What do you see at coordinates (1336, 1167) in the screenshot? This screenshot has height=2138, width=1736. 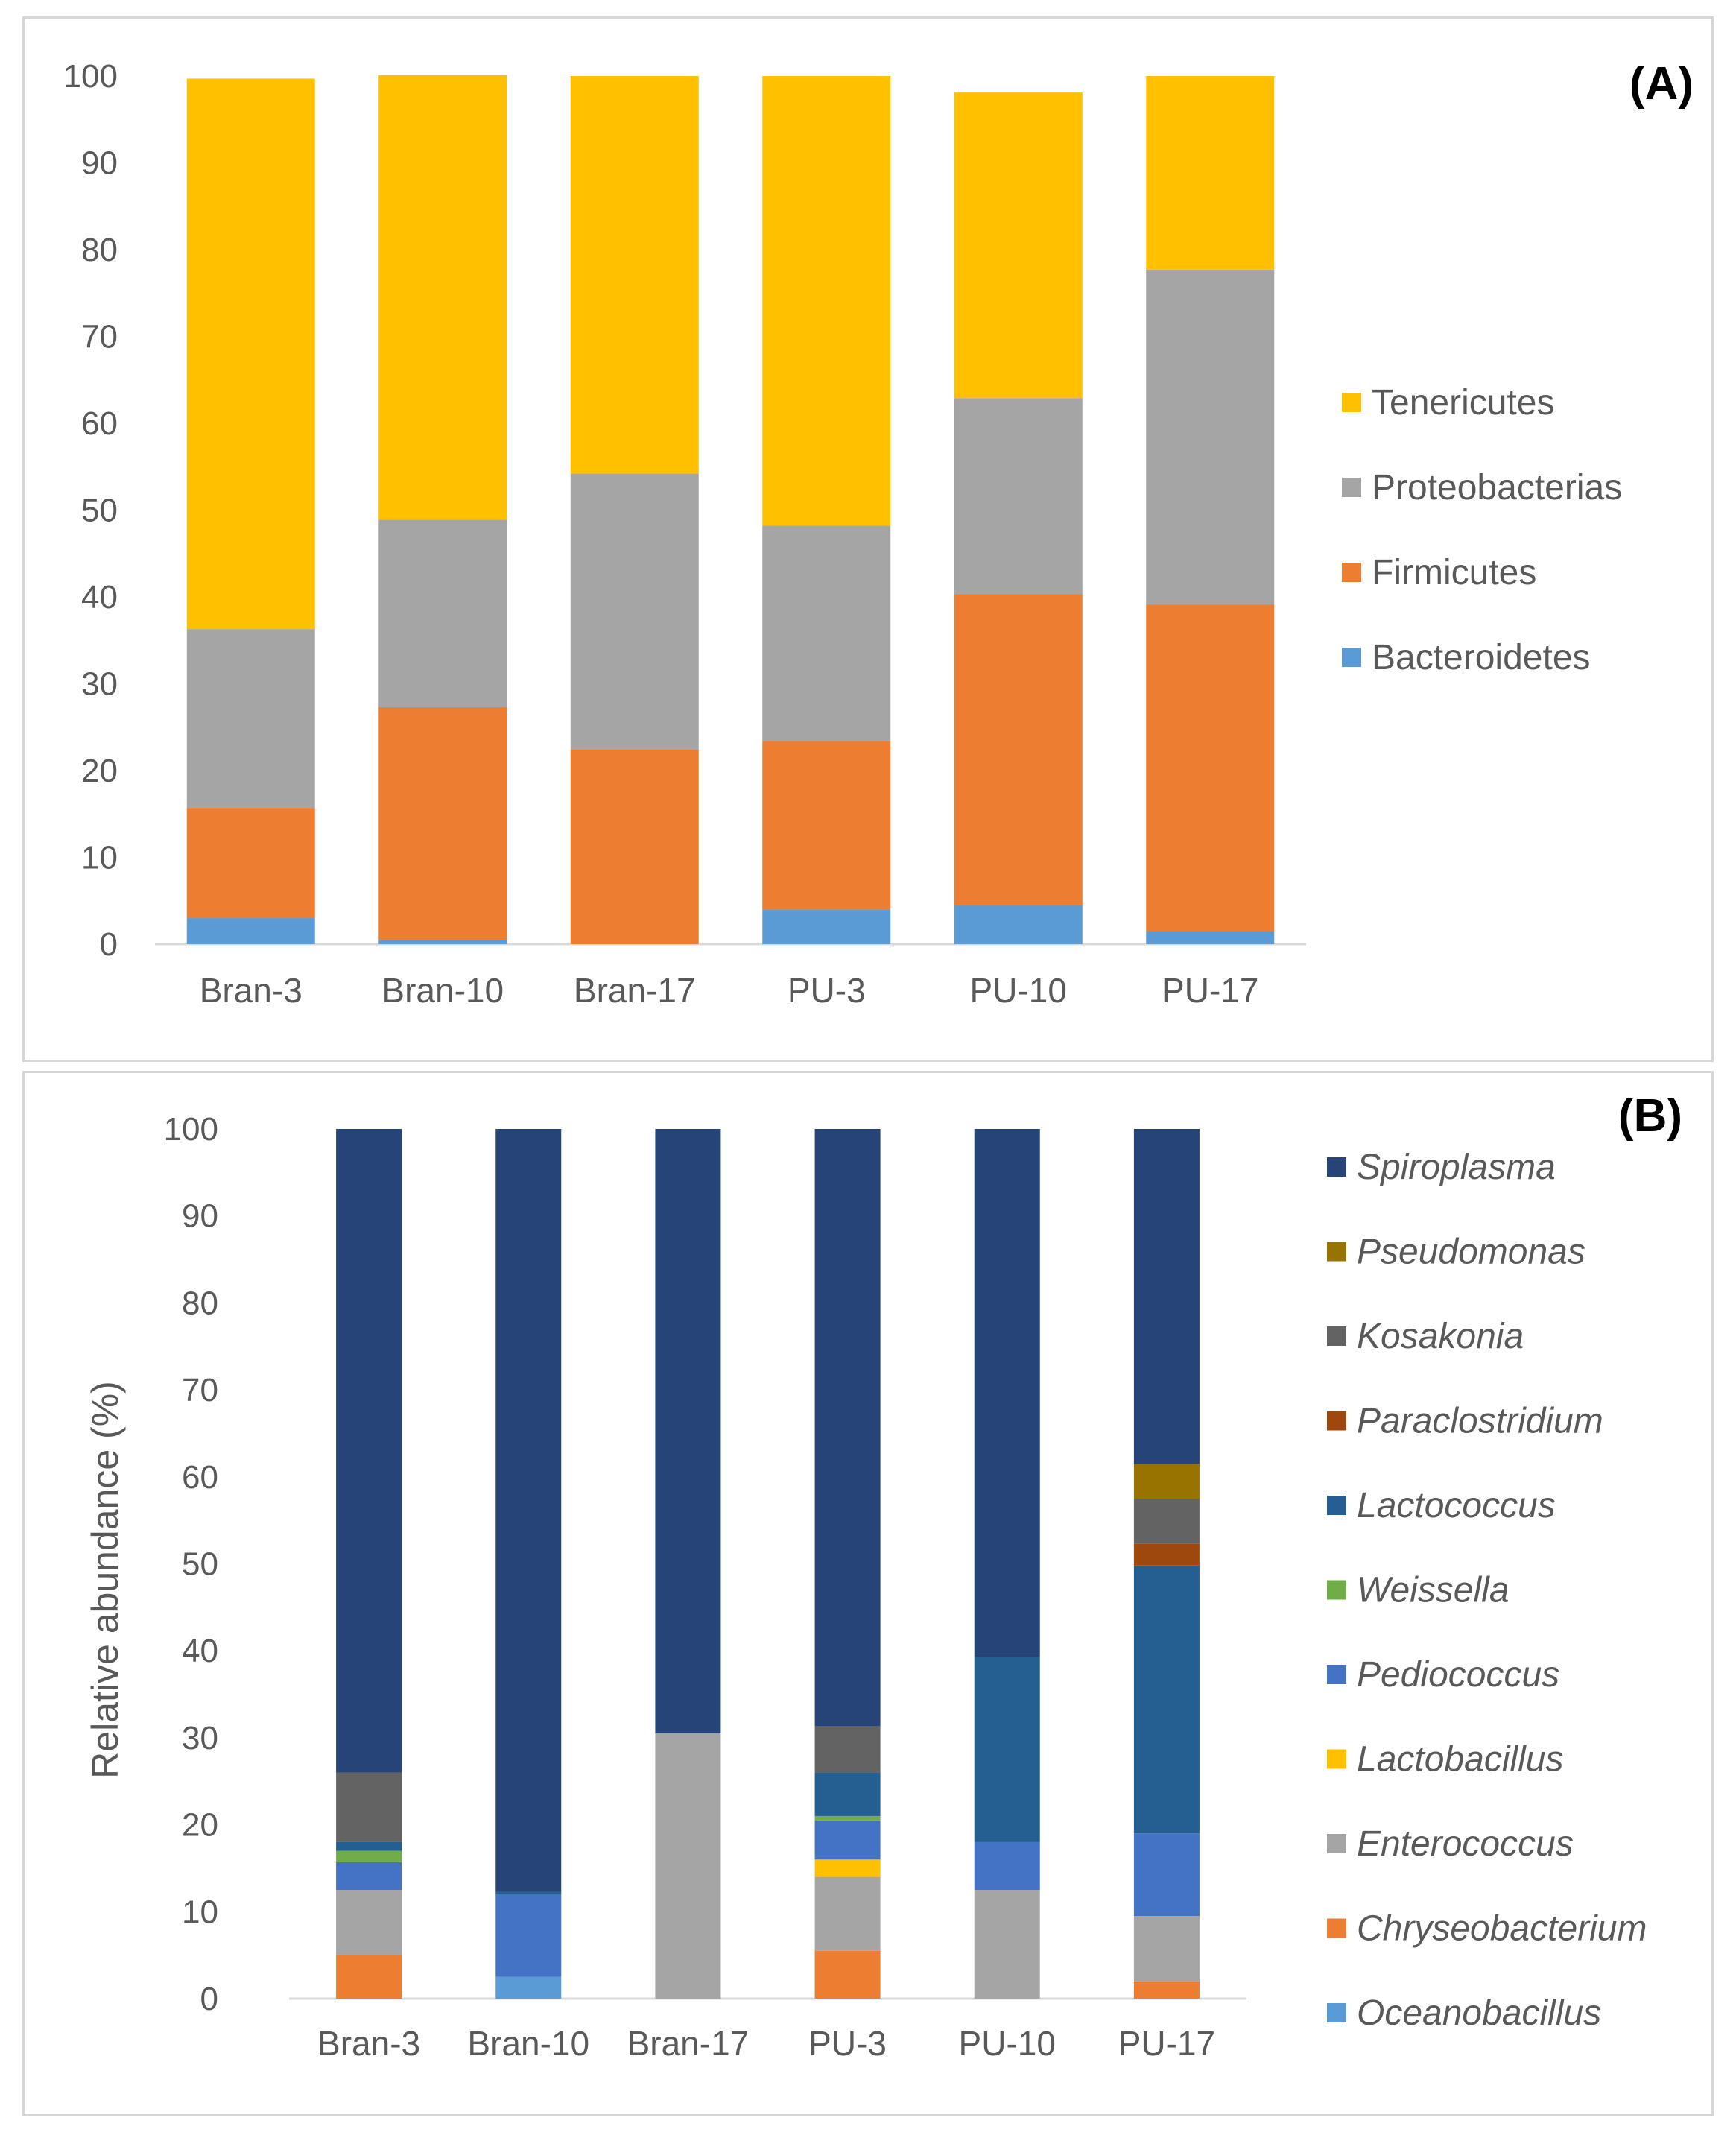 I see `legend-swatch-spiroplasma` at bounding box center [1336, 1167].